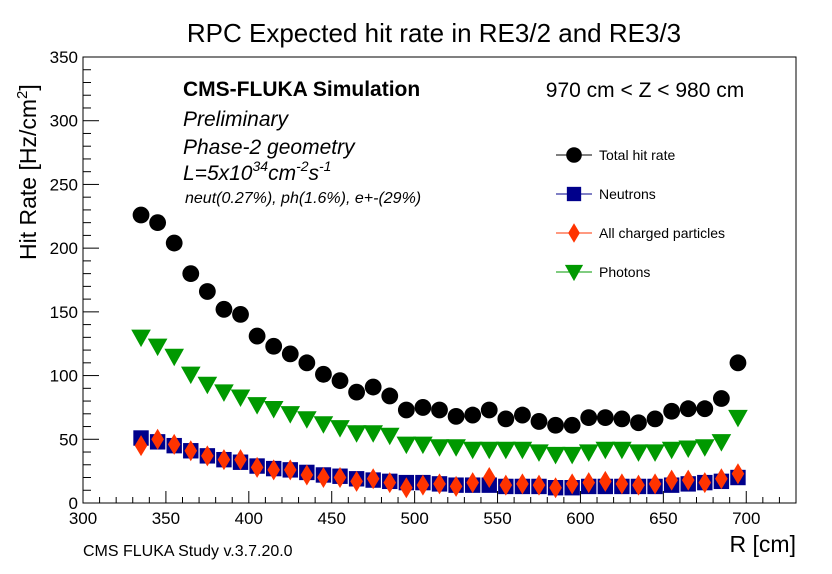  I want to click on sim-label: CMS-FLUKA Simulation, so click(301, 89).